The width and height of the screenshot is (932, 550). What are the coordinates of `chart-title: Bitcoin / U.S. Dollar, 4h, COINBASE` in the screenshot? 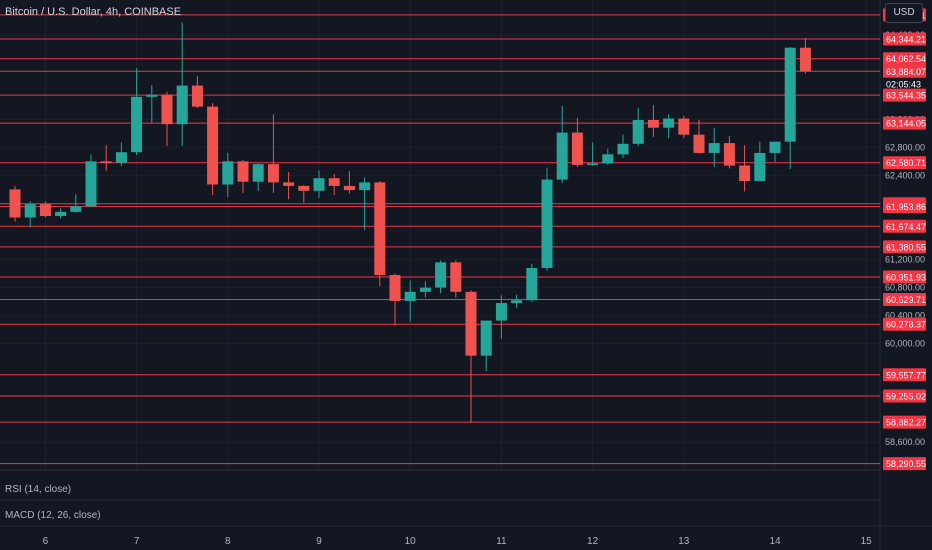 It's located at (93, 12).